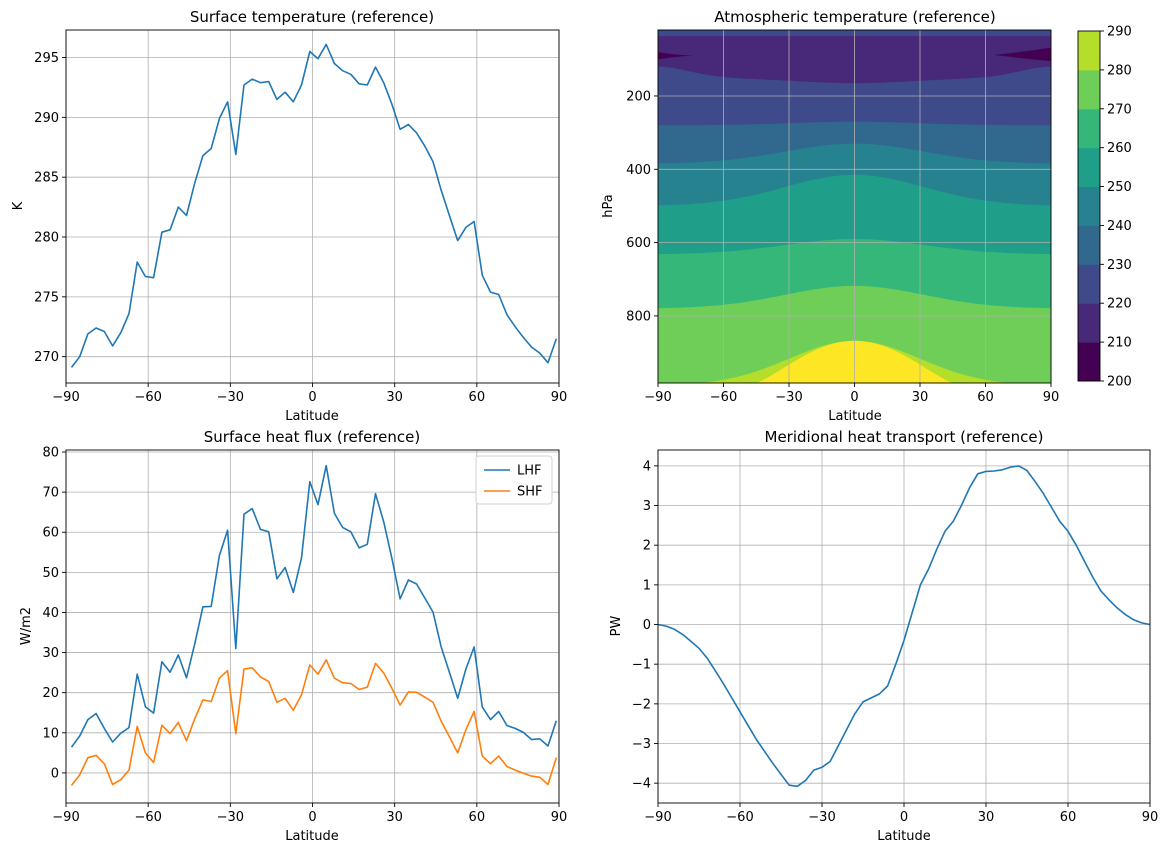 The width and height of the screenshot is (1169, 853). What do you see at coordinates (50, 533) in the screenshot?
I see `y-tick-label: 60` at bounding box center [50, 533].